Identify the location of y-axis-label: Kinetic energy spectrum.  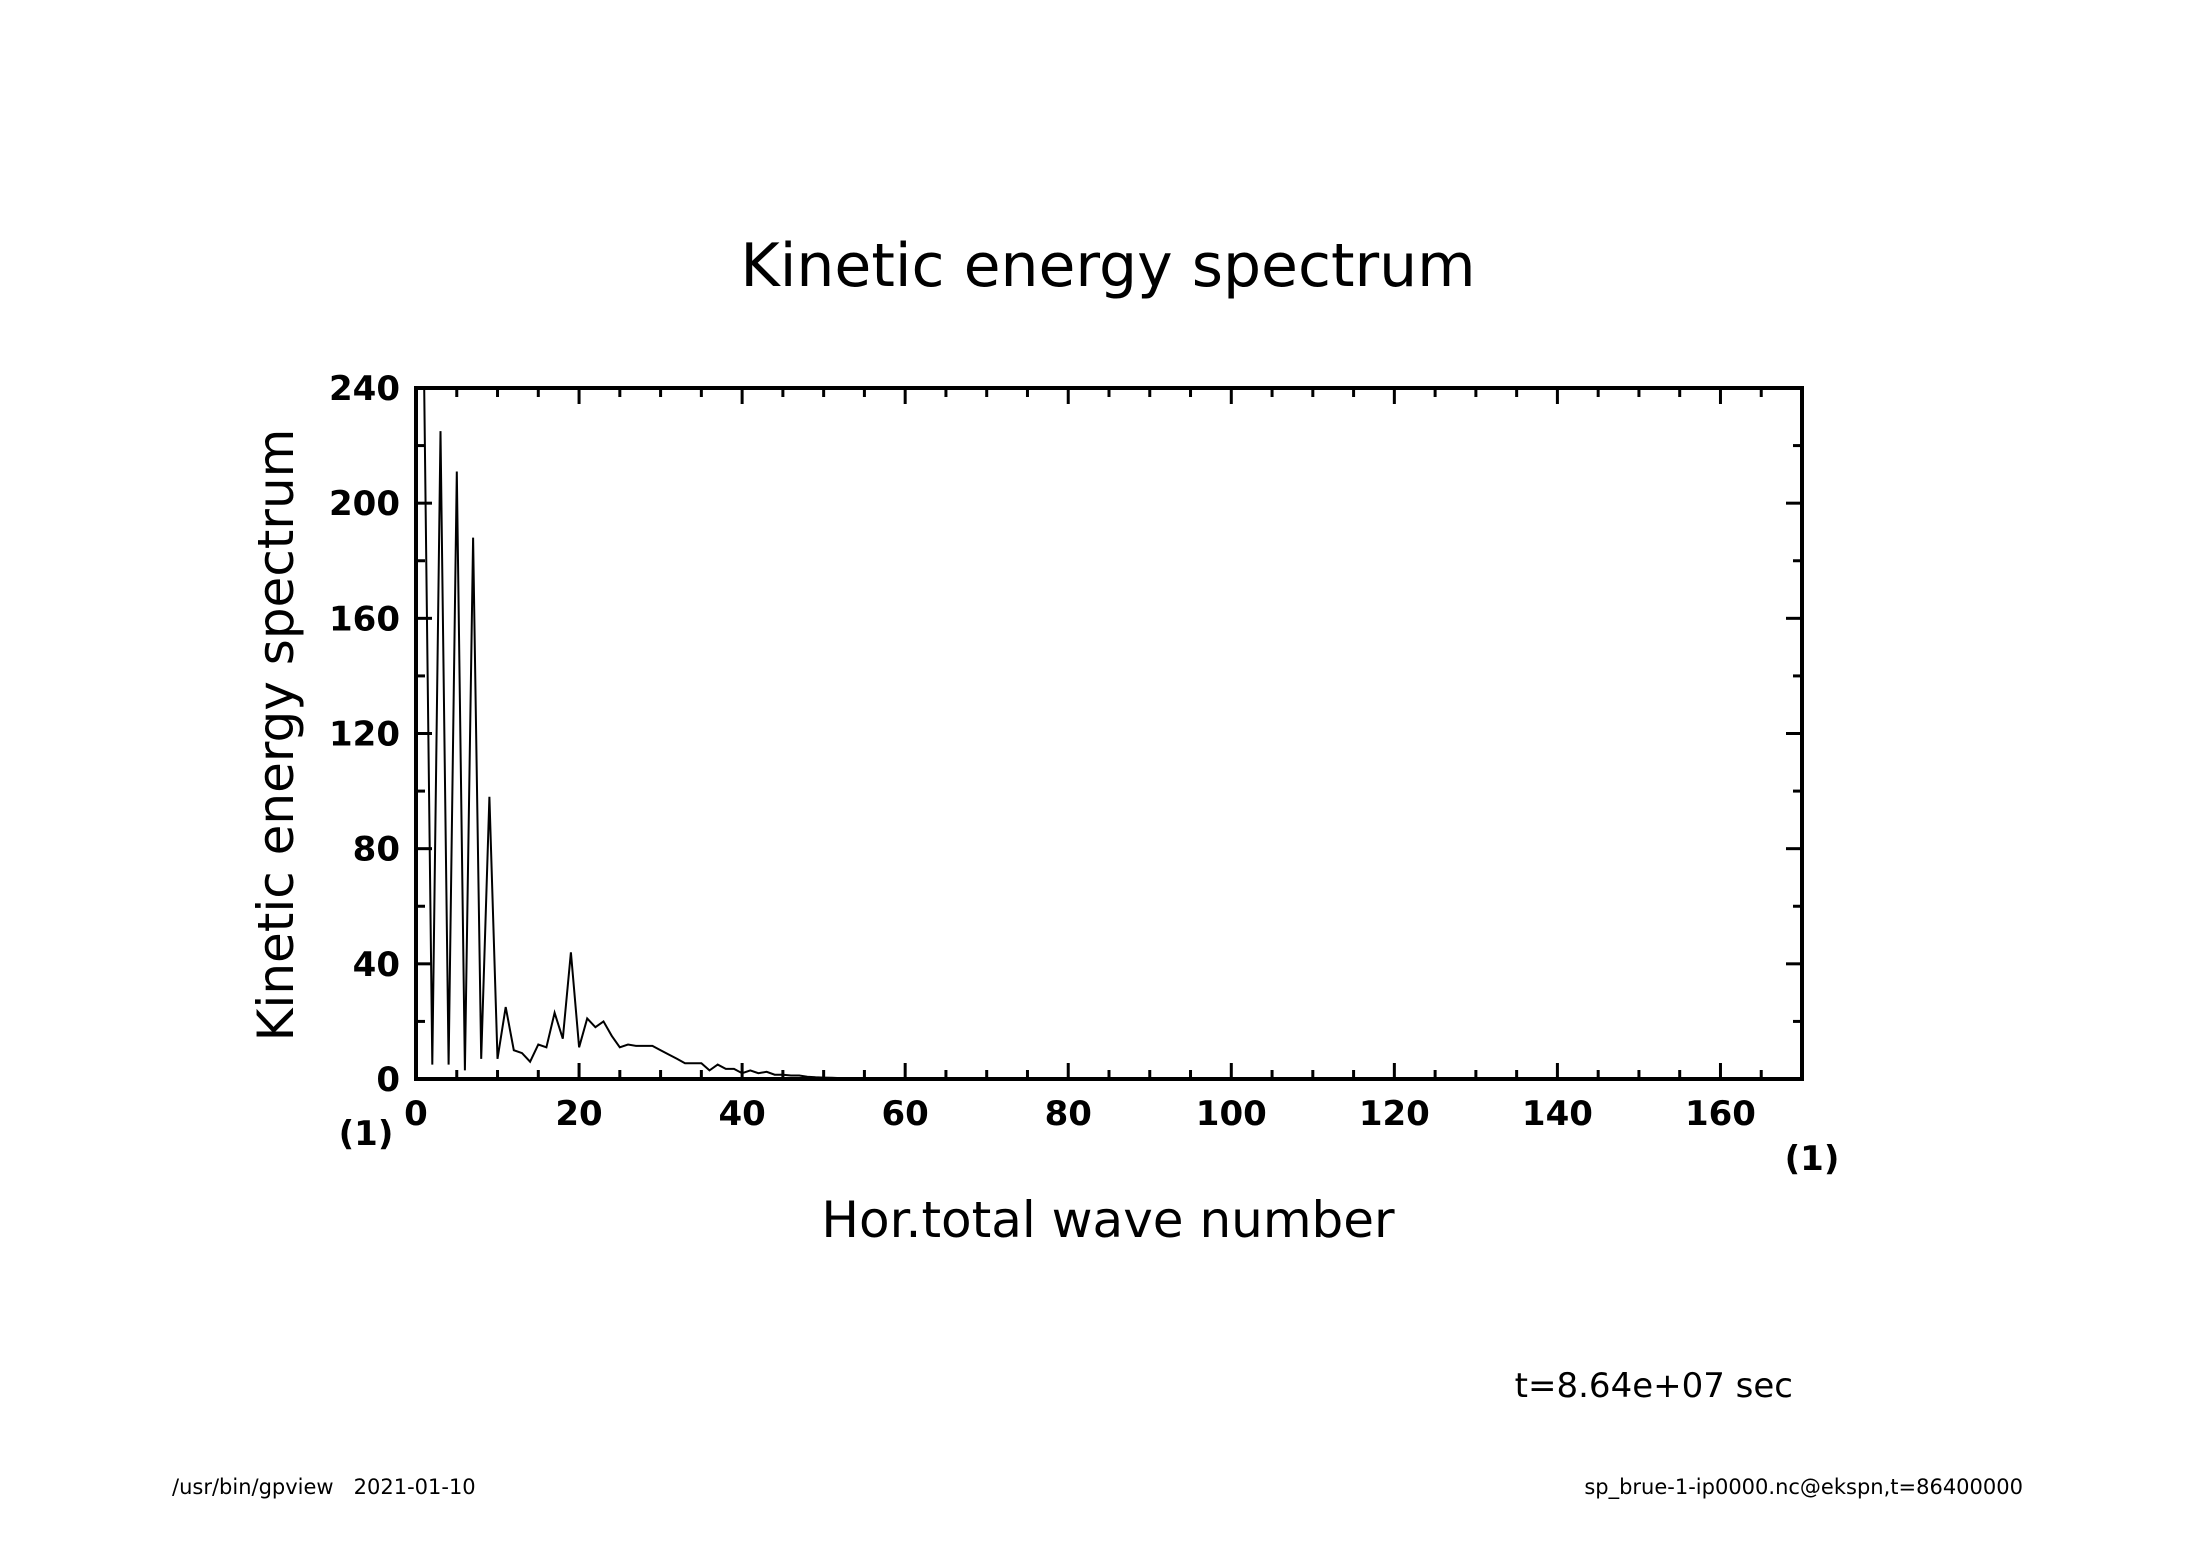
(276, 735).